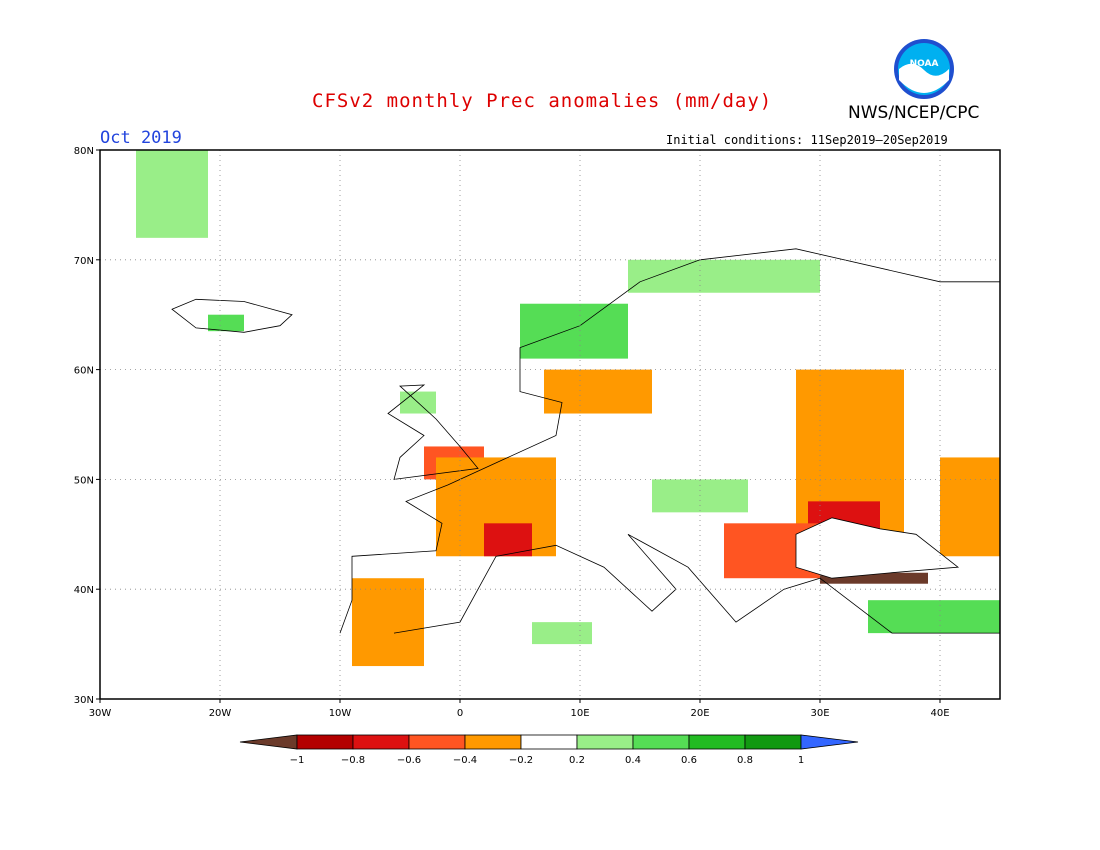 The image size is (1100, 850). What do you see at coordinates (819, 713) in the screenshot?
I see `longitude-label: 30E` at bounding box center [819, 713].